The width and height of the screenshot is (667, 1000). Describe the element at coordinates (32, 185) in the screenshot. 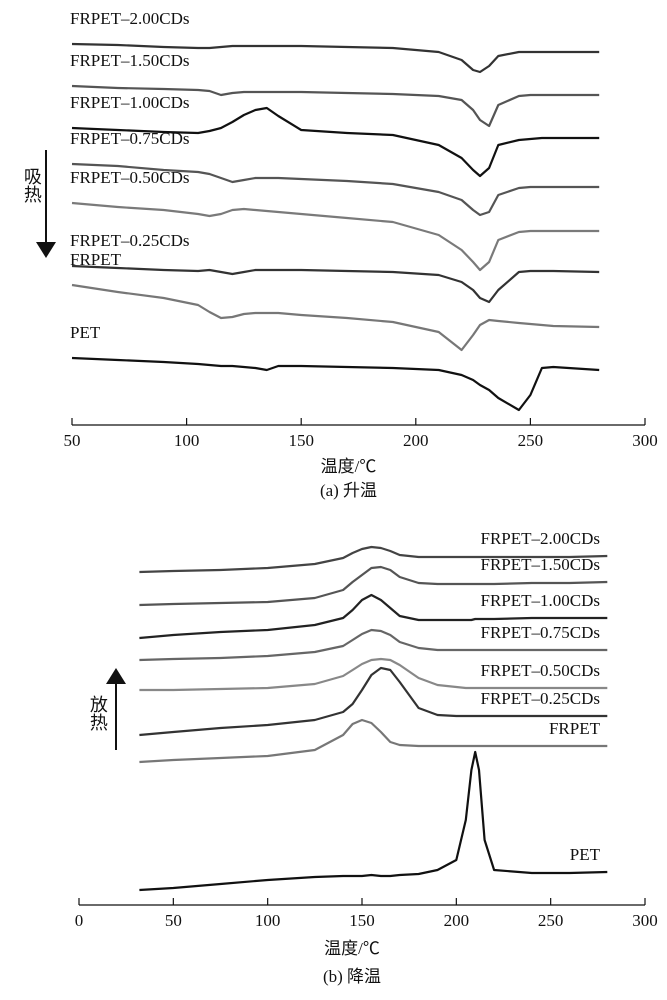

I see `y-axis-label: 吸热` at that location.